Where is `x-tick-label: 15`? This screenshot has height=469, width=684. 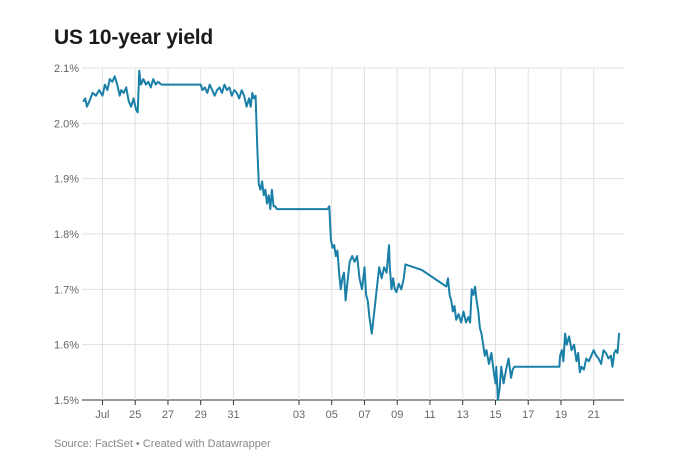
x-tick-label: 15 is located at coordinates (495, 415).